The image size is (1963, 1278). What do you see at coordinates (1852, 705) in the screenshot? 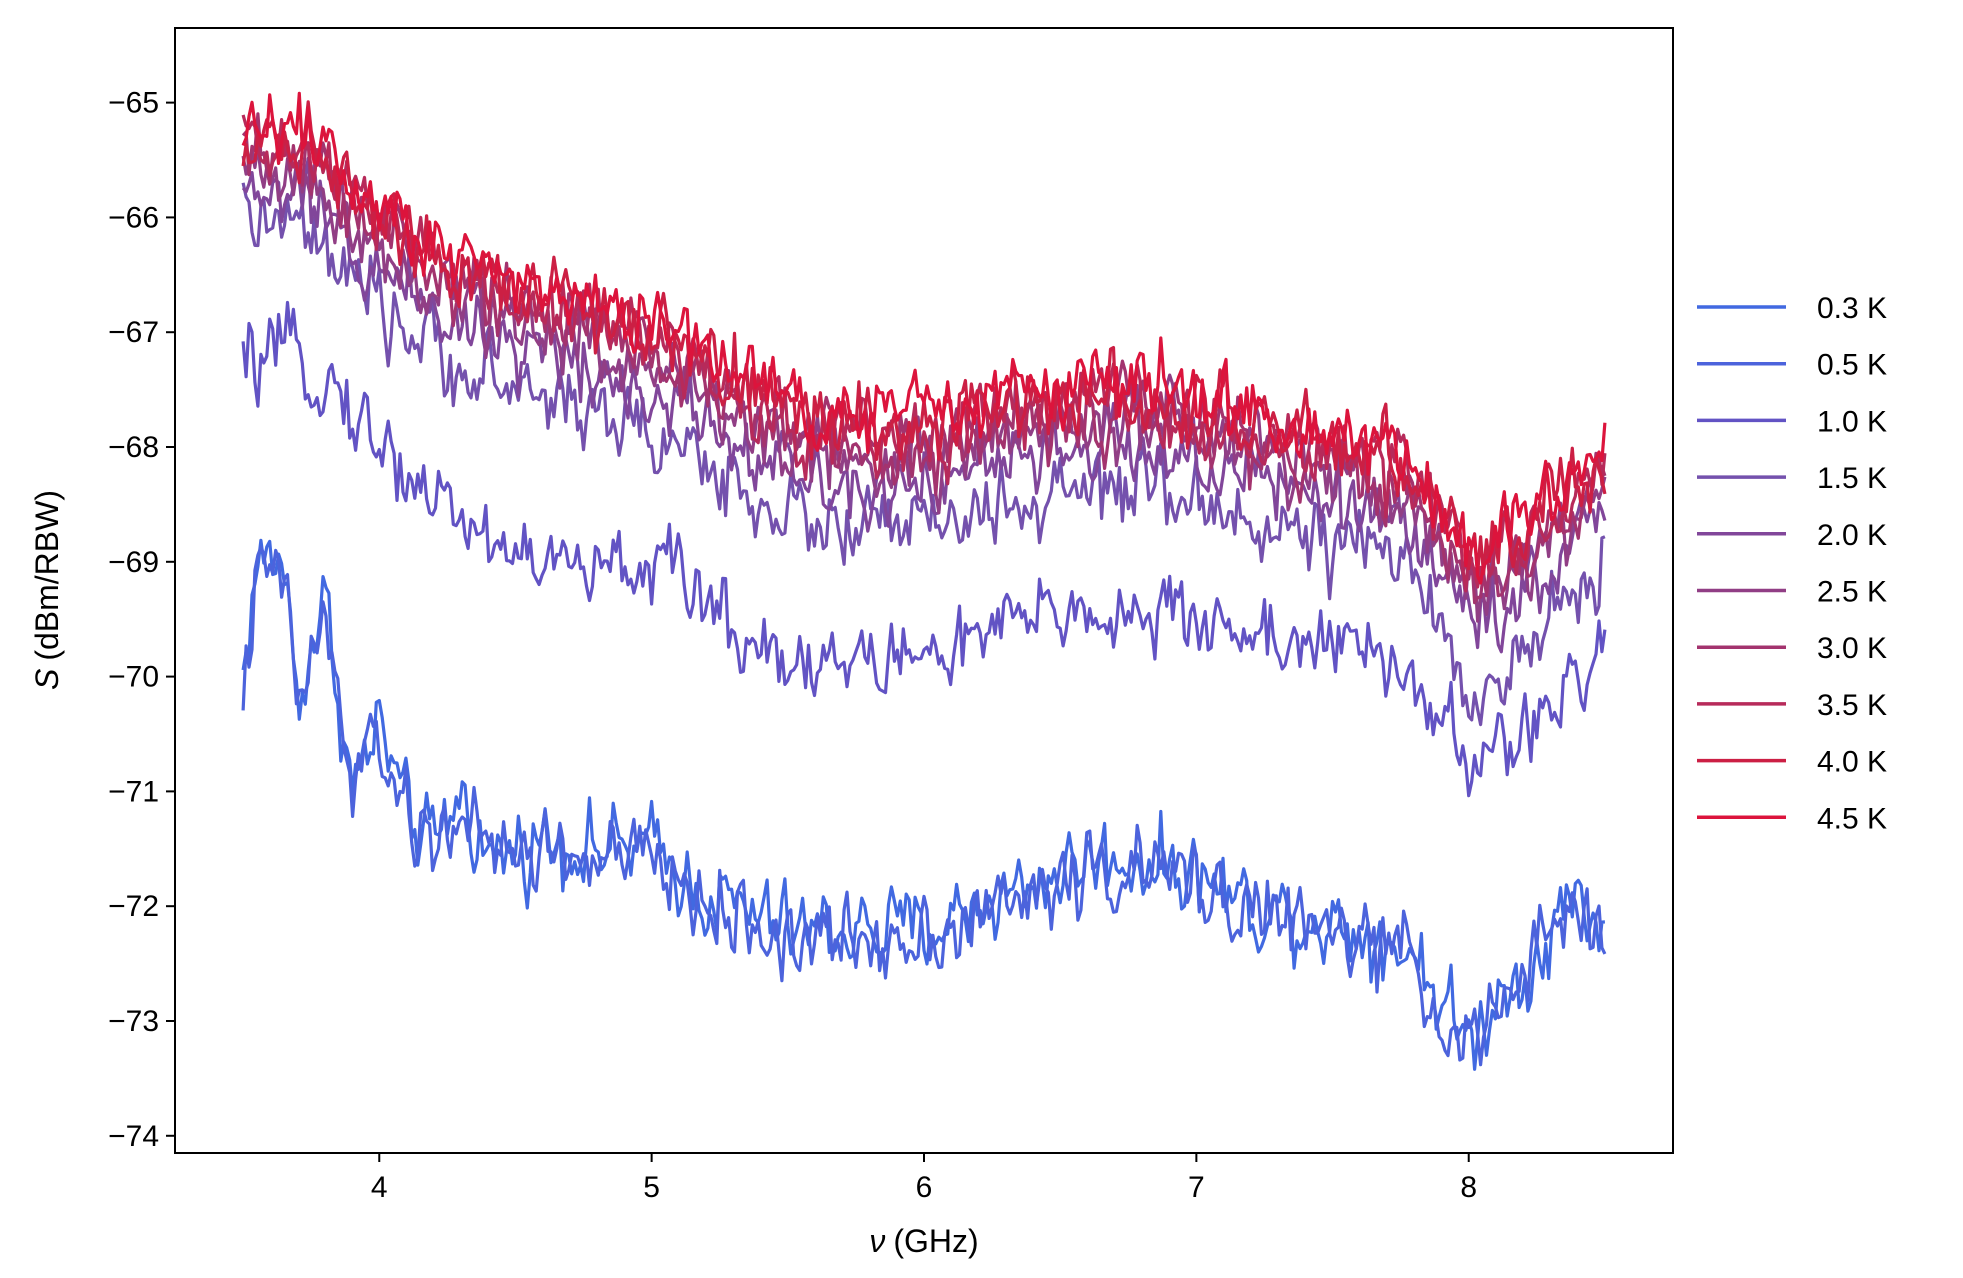
I see `legend-label: 3.5 K` at bounding box center [1852, 705].